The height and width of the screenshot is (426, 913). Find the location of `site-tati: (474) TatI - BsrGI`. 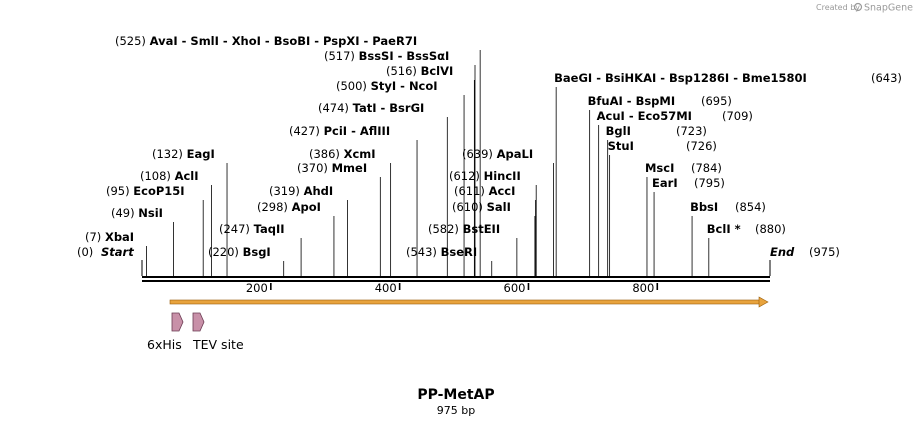

site-tati: (474) TatI - BsrGI is located at coordinates (383, 188).